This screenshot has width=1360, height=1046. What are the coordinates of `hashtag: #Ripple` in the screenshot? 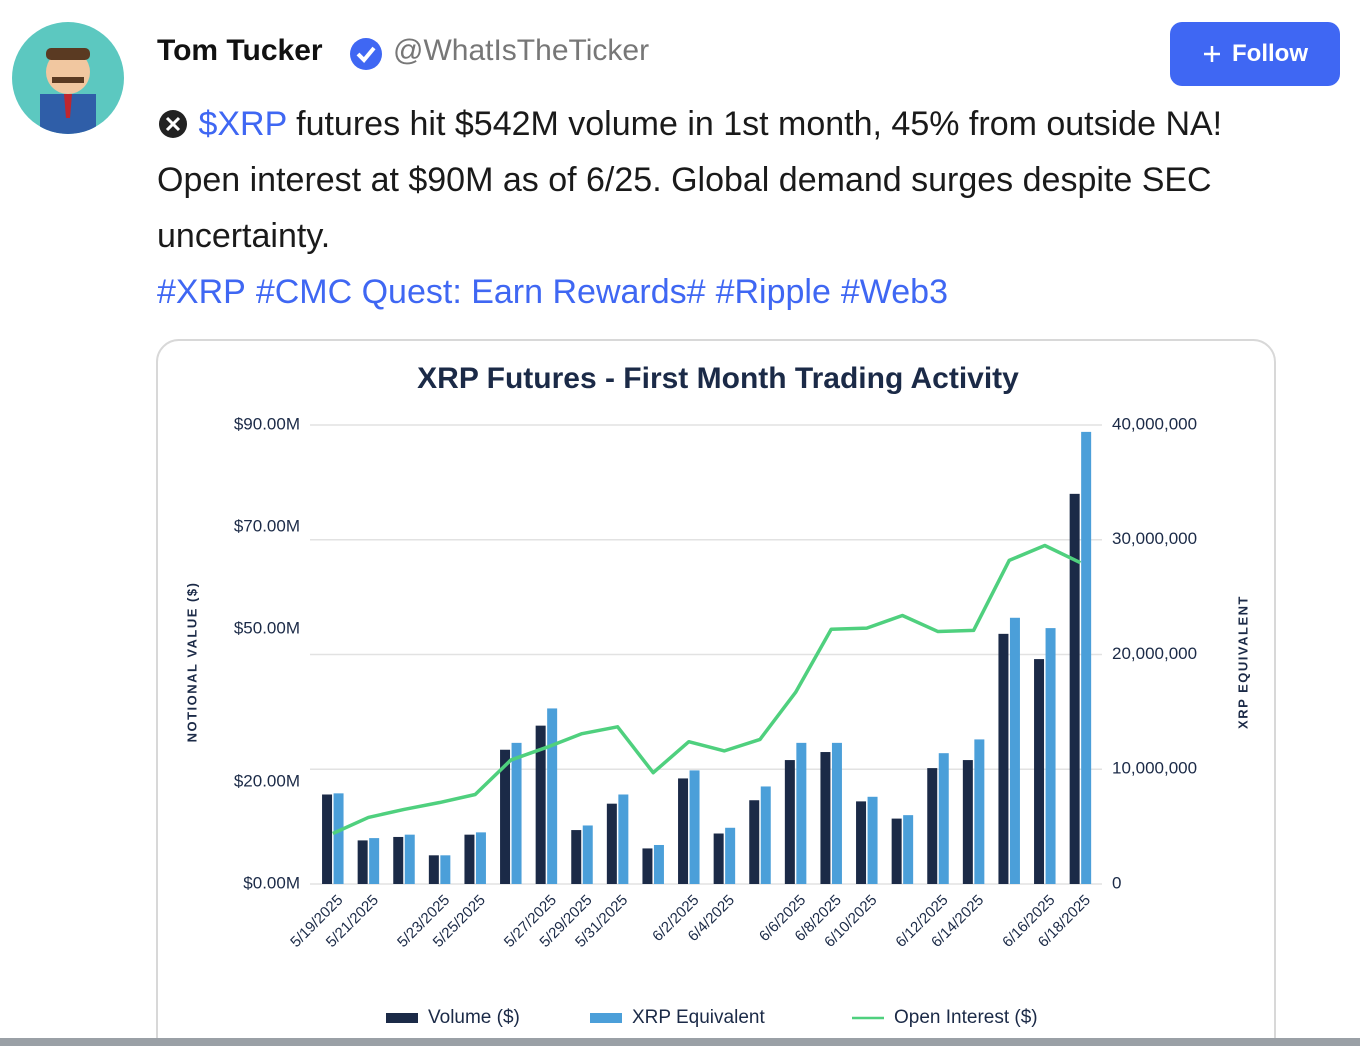 It's located at (773, 292).